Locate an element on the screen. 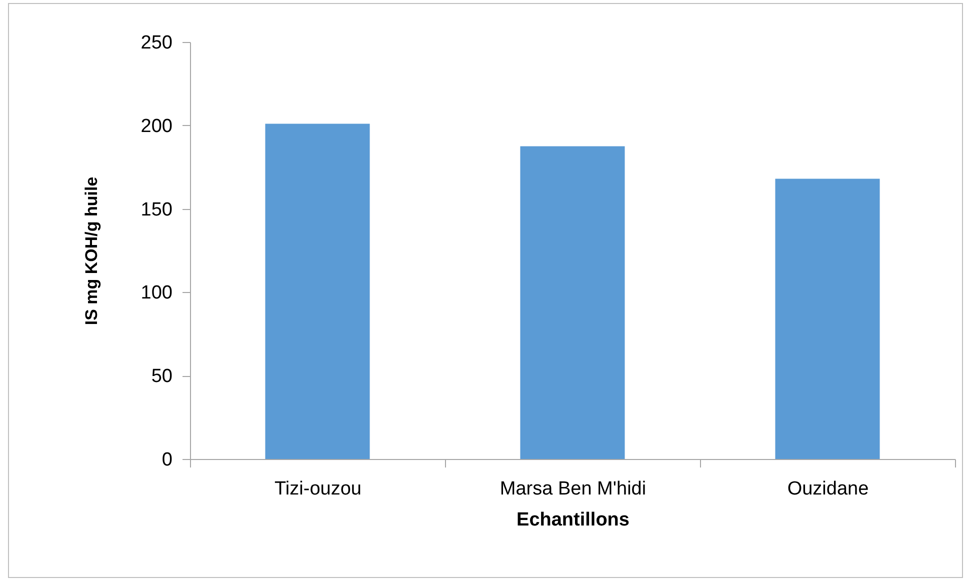 This screenshot has height=583, width=970. y-tick-label: 150 is located at coordinates (156, 209).